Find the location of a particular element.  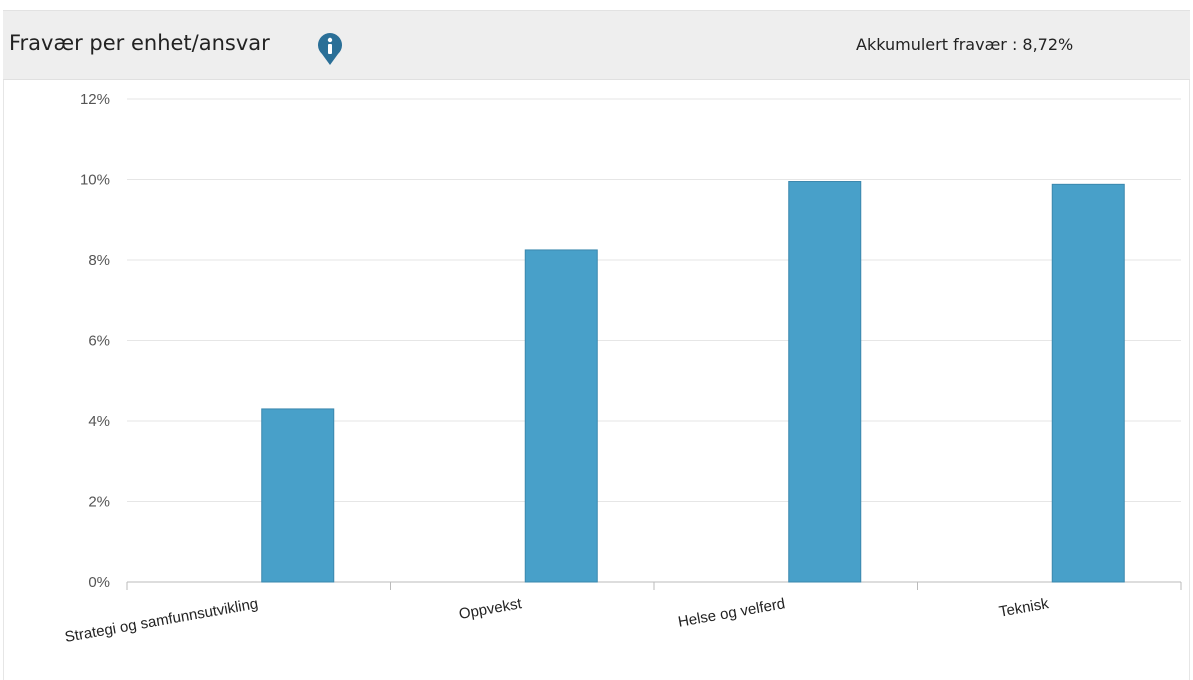

y-tick-label: 4% is located at coordinates (99, 421).